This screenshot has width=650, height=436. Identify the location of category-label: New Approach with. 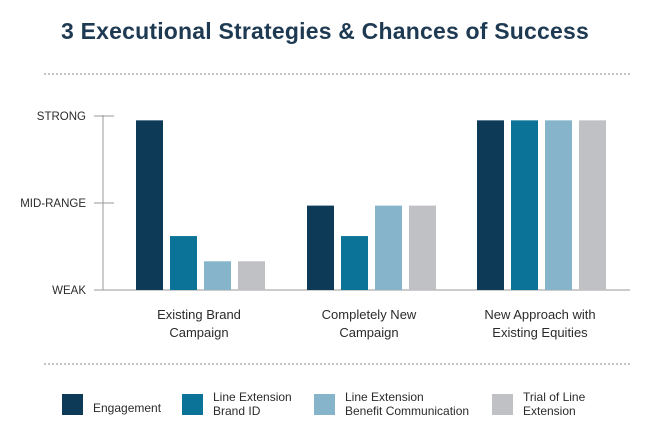
(539, 314).